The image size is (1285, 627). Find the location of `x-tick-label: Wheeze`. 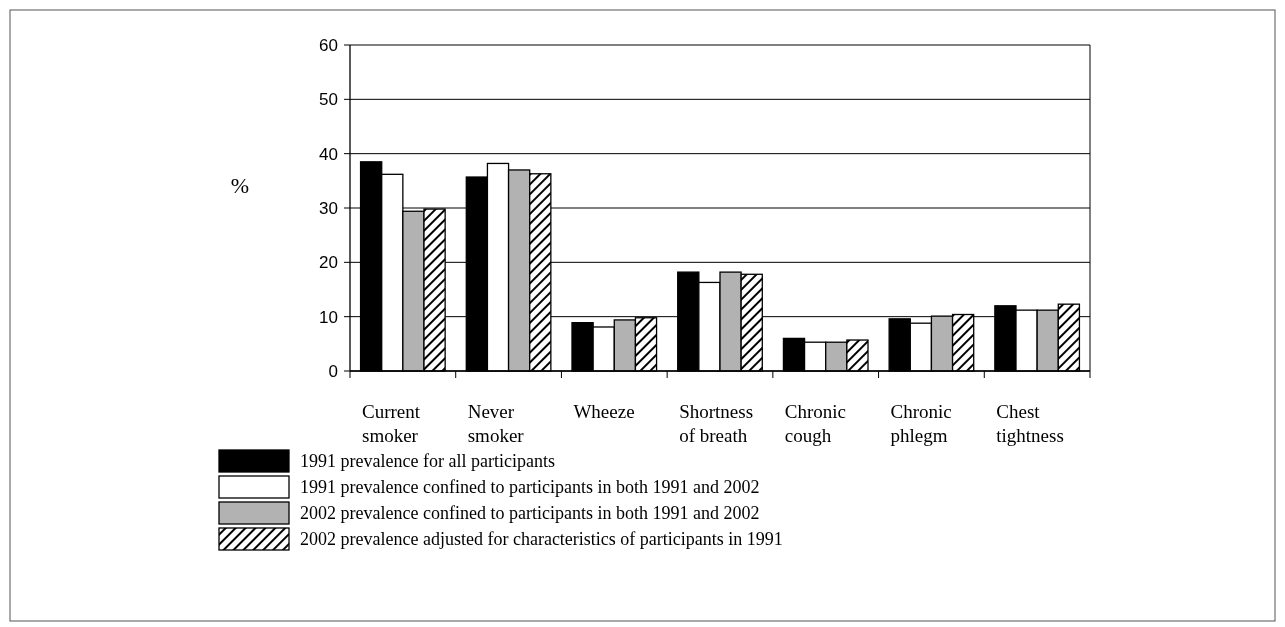

x-tick-label: Wheeze is located at coordinates (604, 411).